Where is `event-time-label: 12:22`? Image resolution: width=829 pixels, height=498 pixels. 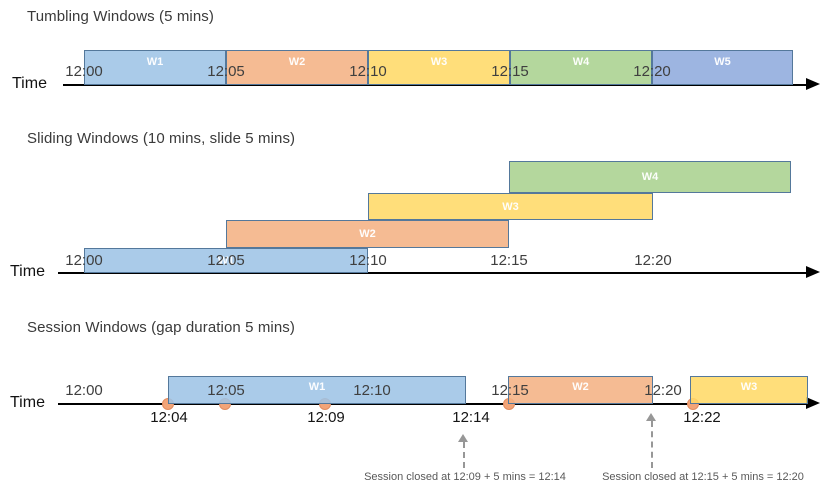 event-time-label: 12:22 is located at coordinates (702, 417).